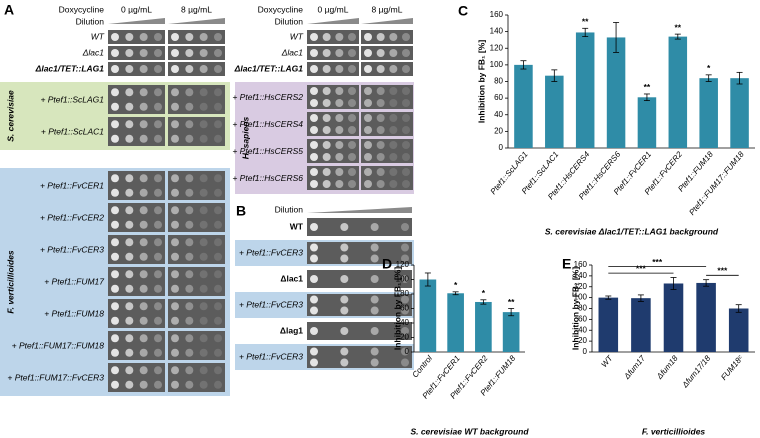 The height and width of the screenshot is (438, 760). What do you see at coordinates (9, 10) in the screenshot?
I see `panel-label: A` at bounding box center [9, 10].